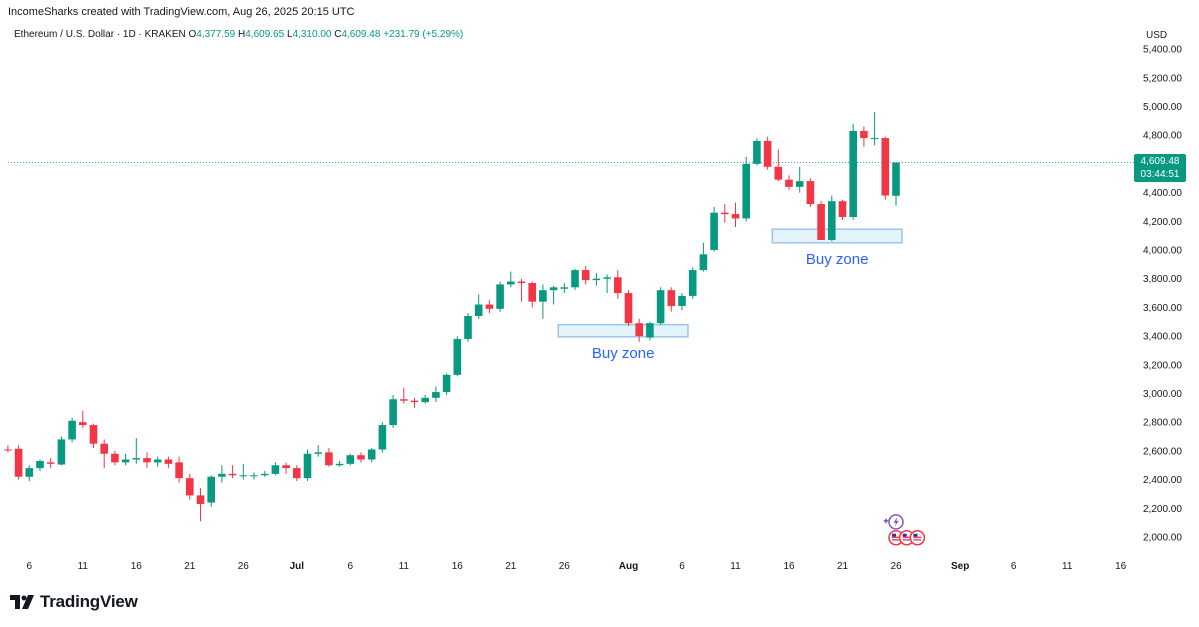  What do you see at coordinates (1162, 365) in the screenshot?
I see `y-tick-label: 3,200.00` at bounding box center [1162, 365].